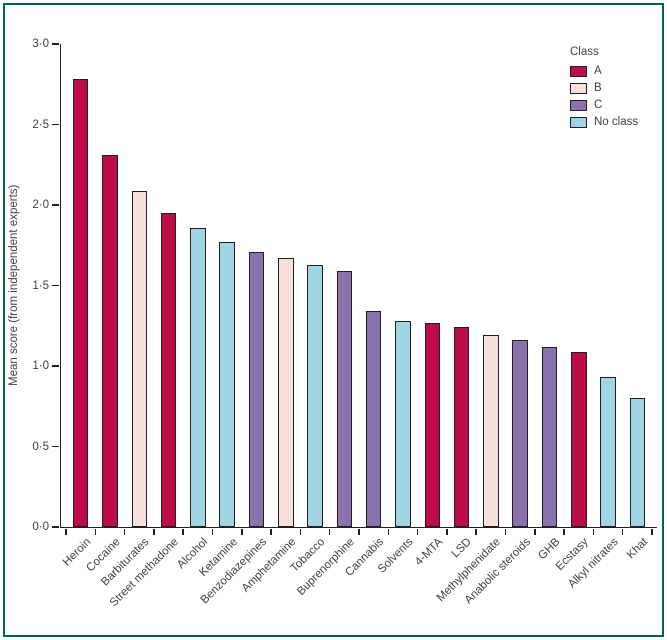 The height and width of the screenshot is (640, 667). What do you see at coordinates (55, 366) in the screenshot?
I see `y-tick-1·0` at bounding box center [55, 366].